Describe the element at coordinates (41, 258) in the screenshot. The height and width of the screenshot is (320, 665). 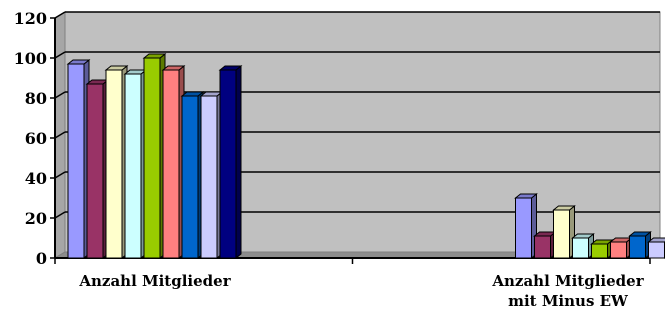
I see `y-tick-label: 0` at that location.